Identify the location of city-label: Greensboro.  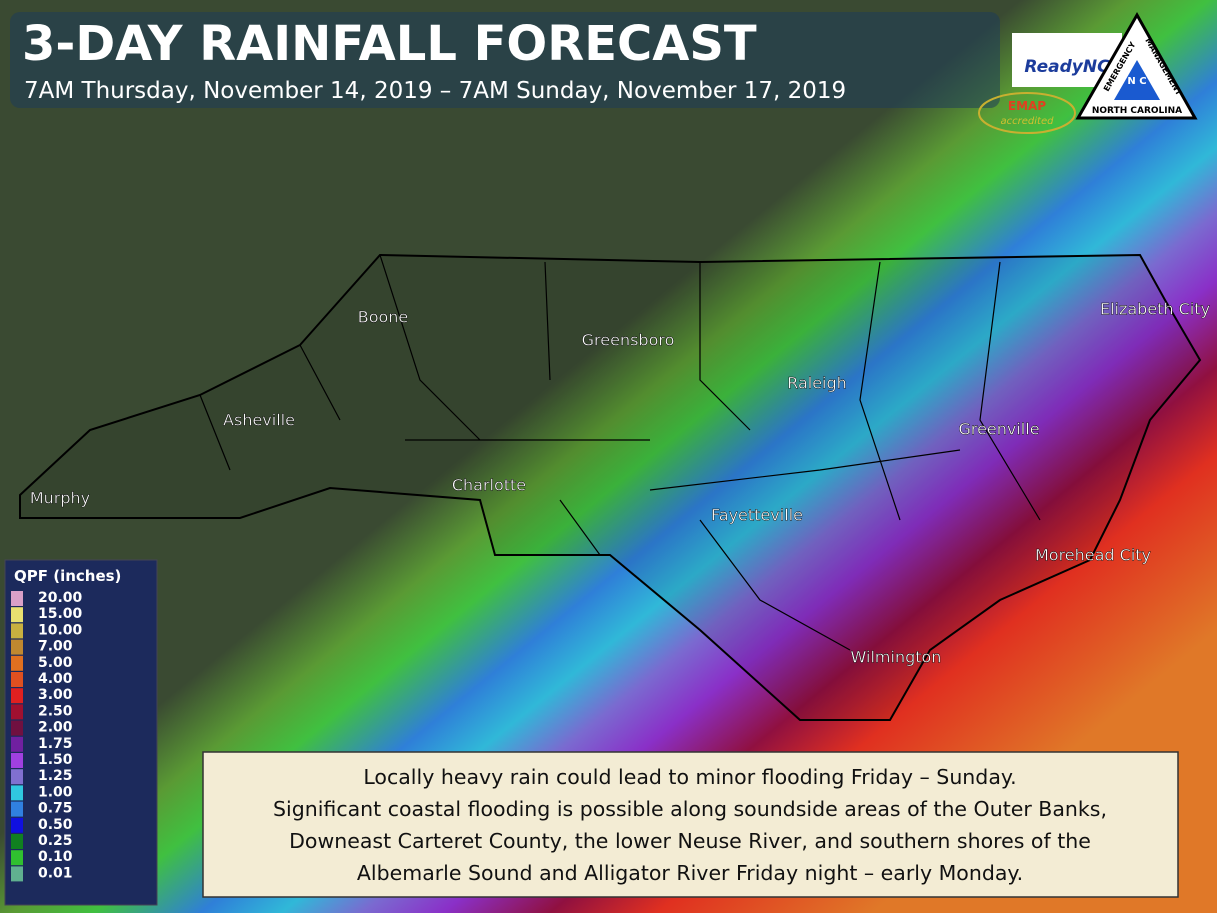
(628, 340).